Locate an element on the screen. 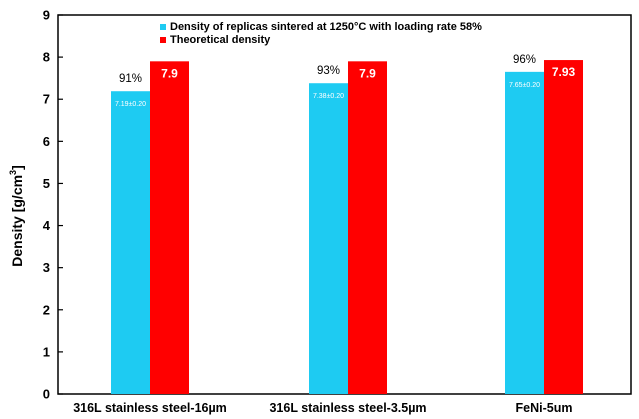 This screenshot has width=639, height=419. bar-measured-value-label: 7.65±0.20 is located at coordinates (524, 85).